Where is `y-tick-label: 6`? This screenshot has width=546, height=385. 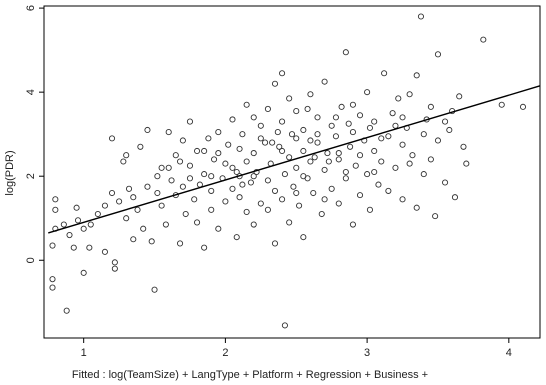 y-tick-label: 6 is located at coordinates (31, 8).